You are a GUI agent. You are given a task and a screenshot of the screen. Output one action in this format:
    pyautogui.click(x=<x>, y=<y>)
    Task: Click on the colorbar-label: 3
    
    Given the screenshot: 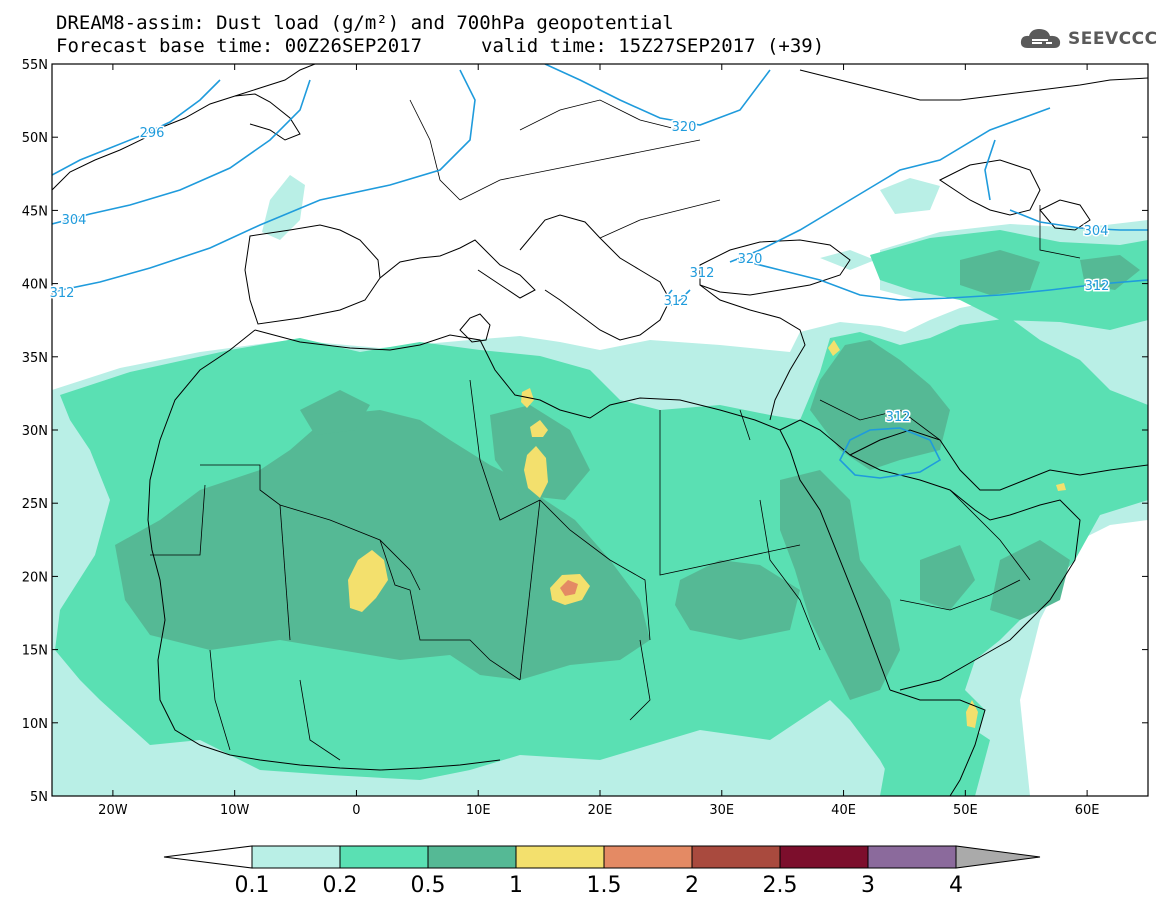 What is the action you would take?
    pyautogui.click(x=868, y=885)
    